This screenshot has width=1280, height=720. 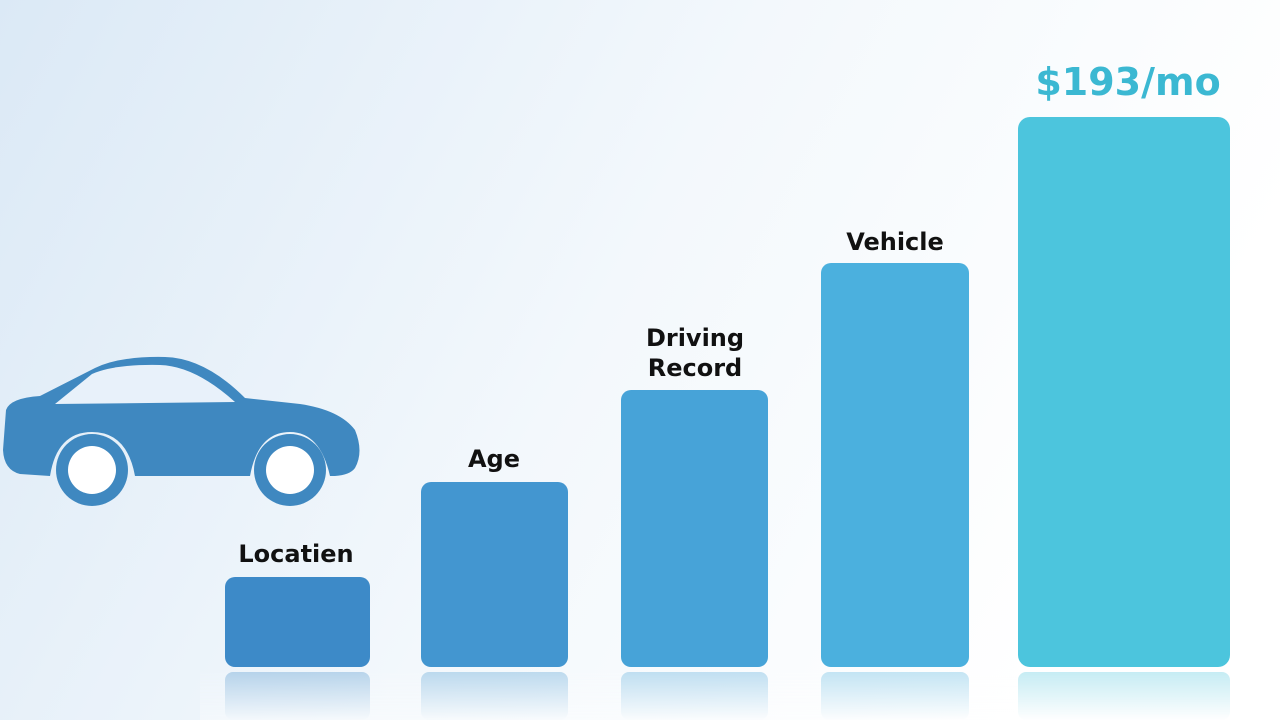 What do you see at coordinates (695, 368) in the screenshot?
I see `factor-label: Record` at bounding box center [695, 368].